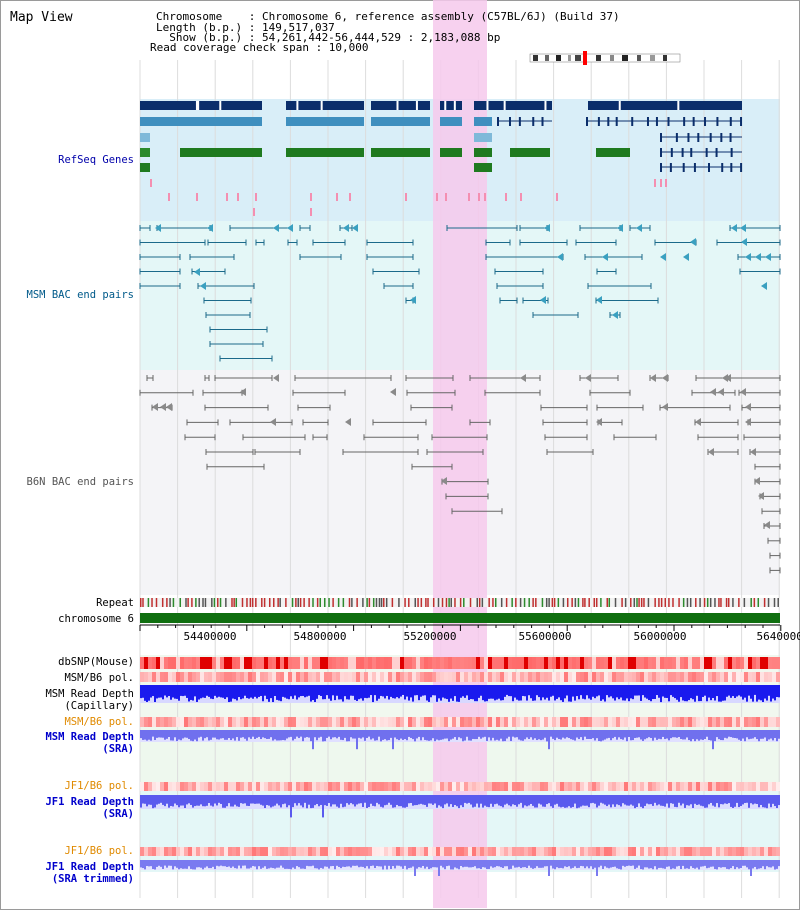 Image resolution: width=800 pixels, height=910 pixels. I want to click on ideogram-band, so click(598, 58).